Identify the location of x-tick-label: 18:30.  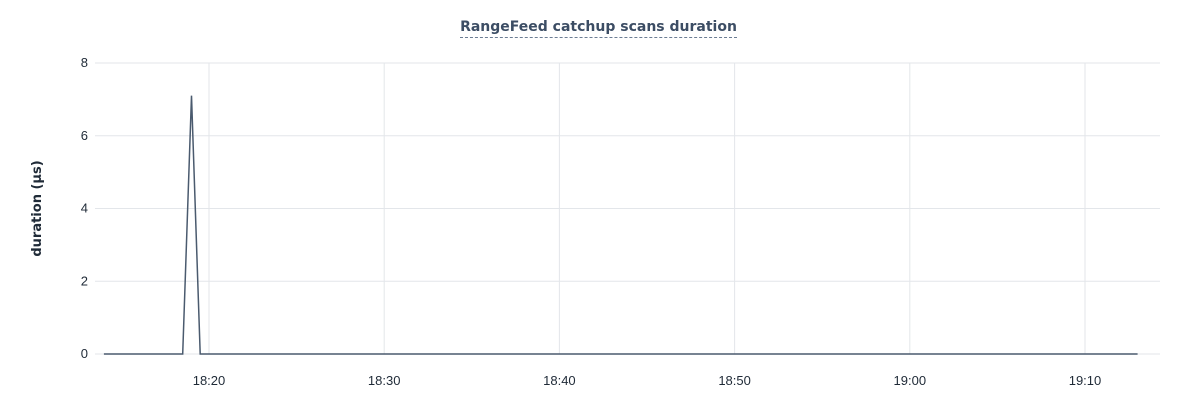
(384, 380).